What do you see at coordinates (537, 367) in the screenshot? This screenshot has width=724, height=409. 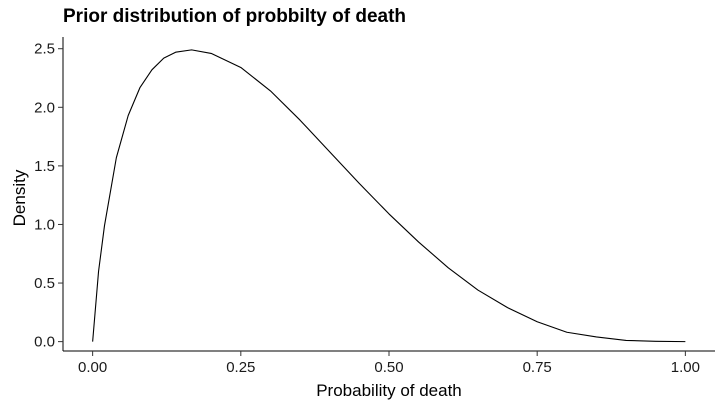 I see `x-tick-label: 0.75` at bounding box center [537, 367].